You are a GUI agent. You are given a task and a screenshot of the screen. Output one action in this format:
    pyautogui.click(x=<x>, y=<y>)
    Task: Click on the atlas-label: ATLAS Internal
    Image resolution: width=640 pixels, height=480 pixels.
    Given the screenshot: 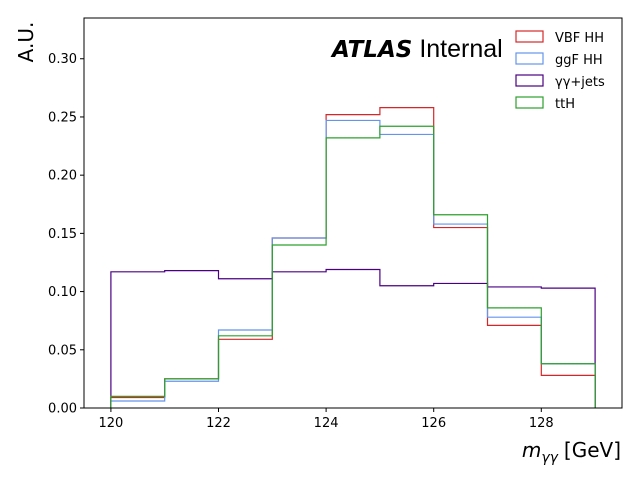 What is the action you would take?
    pyautogui.click(x=416, y=49)
    